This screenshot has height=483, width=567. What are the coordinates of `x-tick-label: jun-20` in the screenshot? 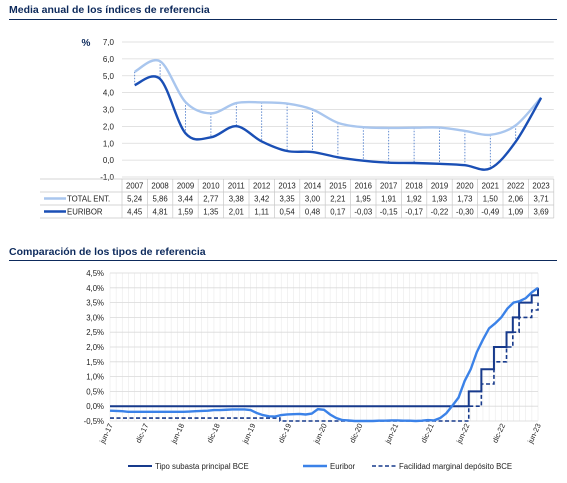 It's located at (319, 434).